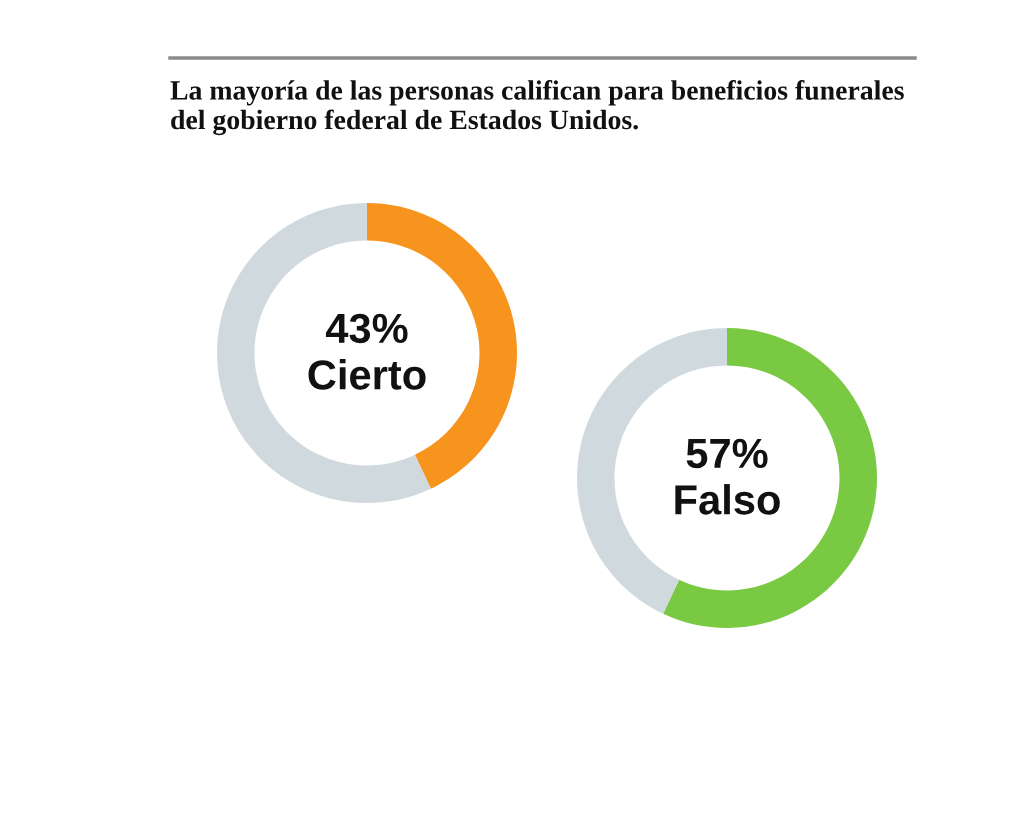  What do you see at coordinates (727, 453) in the screenshot?
I see `data-label: 57%` at bounding box center [727, 453].